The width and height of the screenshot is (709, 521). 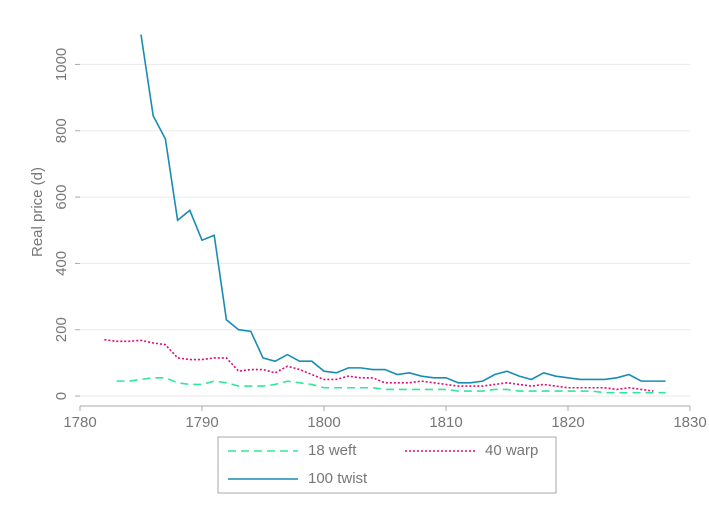 I want to click on y-tick-label: 600, so click(x=61, y=197).